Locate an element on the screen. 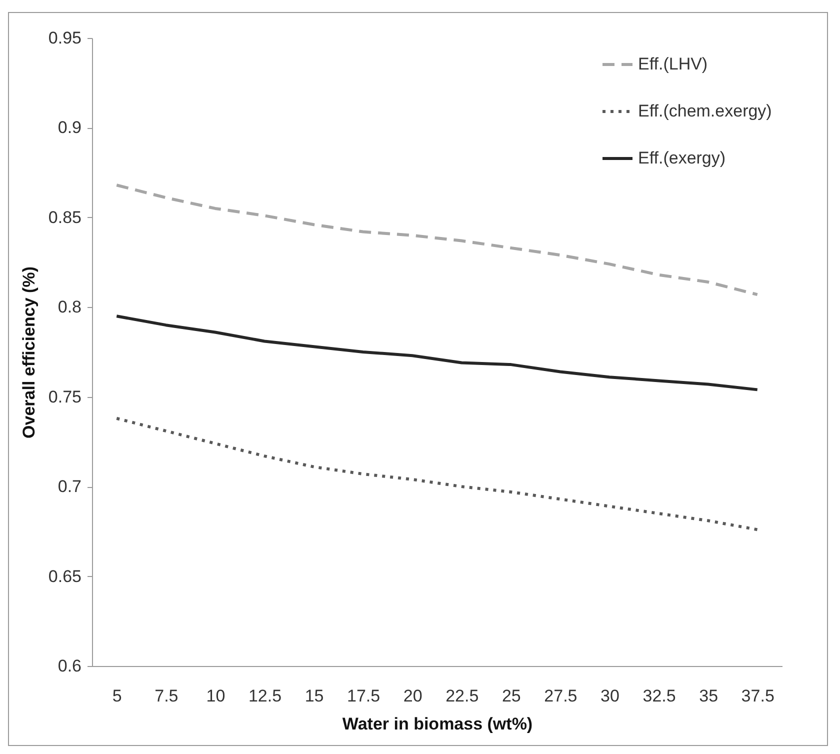 The width and height of the screenshot is (840, 754). x-tick-label: 32.5 is located at coordinates (659, 696).